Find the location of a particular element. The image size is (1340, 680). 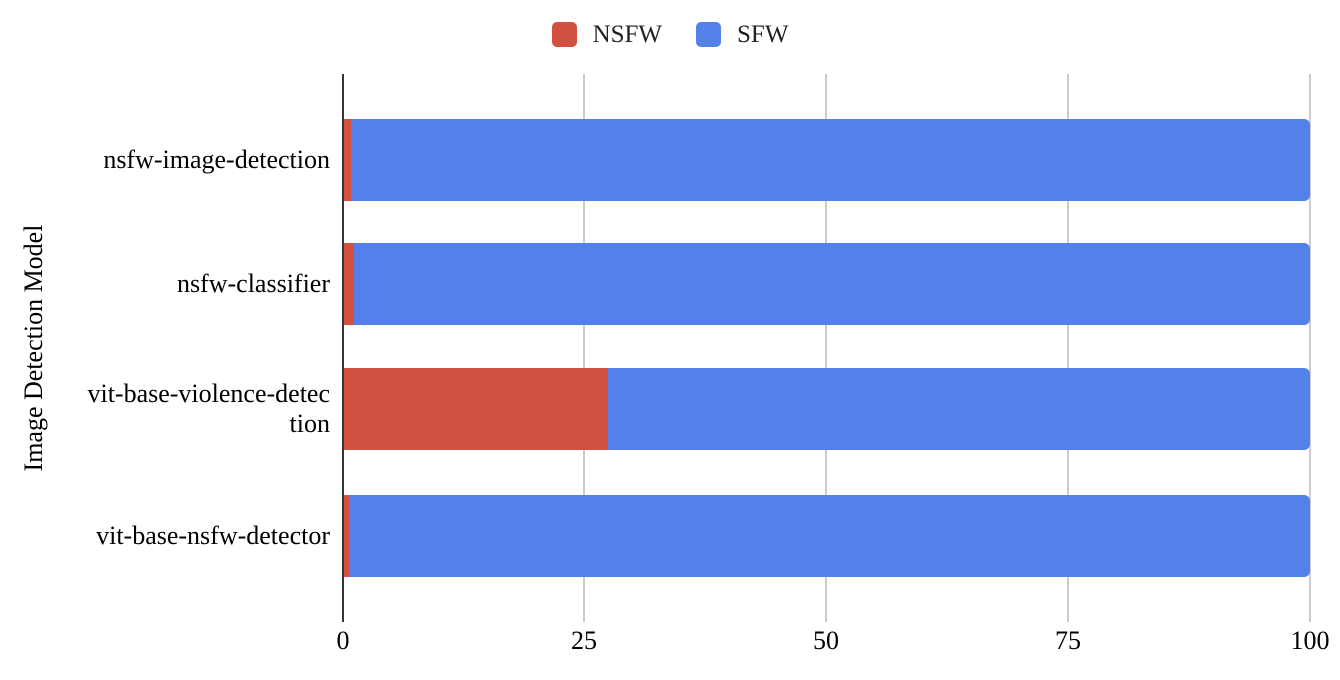

nsfw-legend-swatch-icon is located at coordinates (564, 34).